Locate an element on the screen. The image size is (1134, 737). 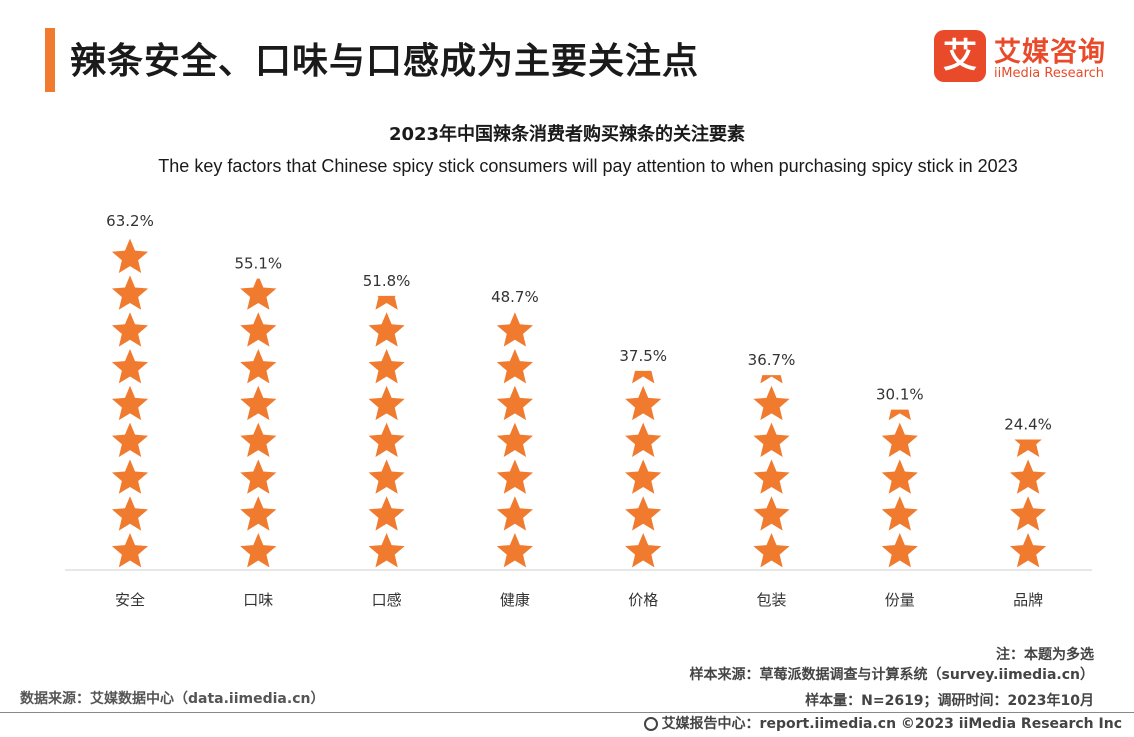
iimedia-logo: 艾 艾媒咨询 iiMedia Research is located at coordinates (1029, 59).